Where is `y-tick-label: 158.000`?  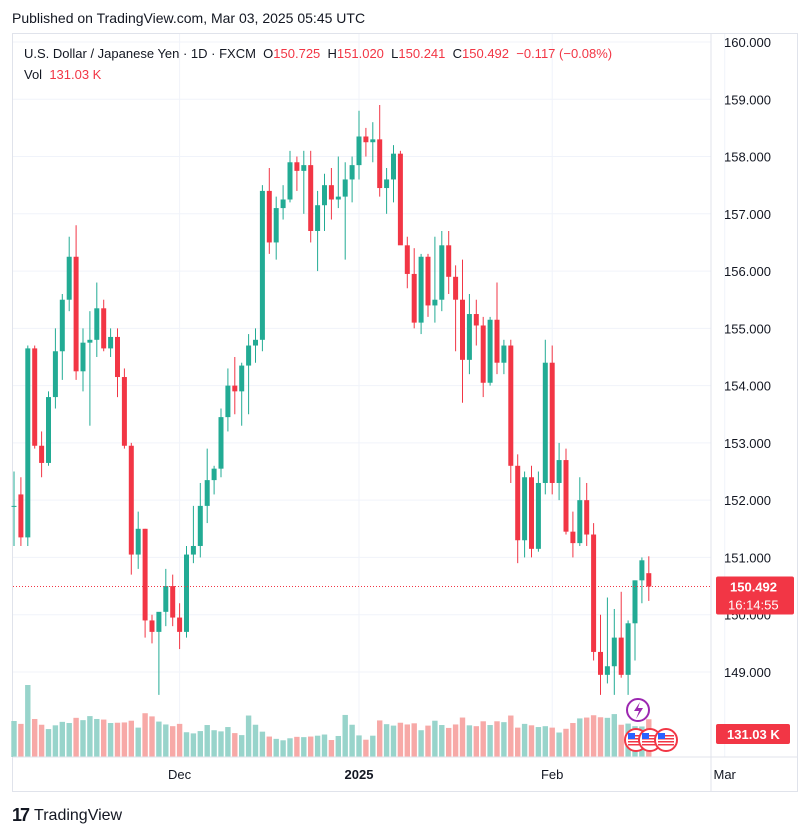 y-tick-label: 158.000 is located at coordinates (747, 157).